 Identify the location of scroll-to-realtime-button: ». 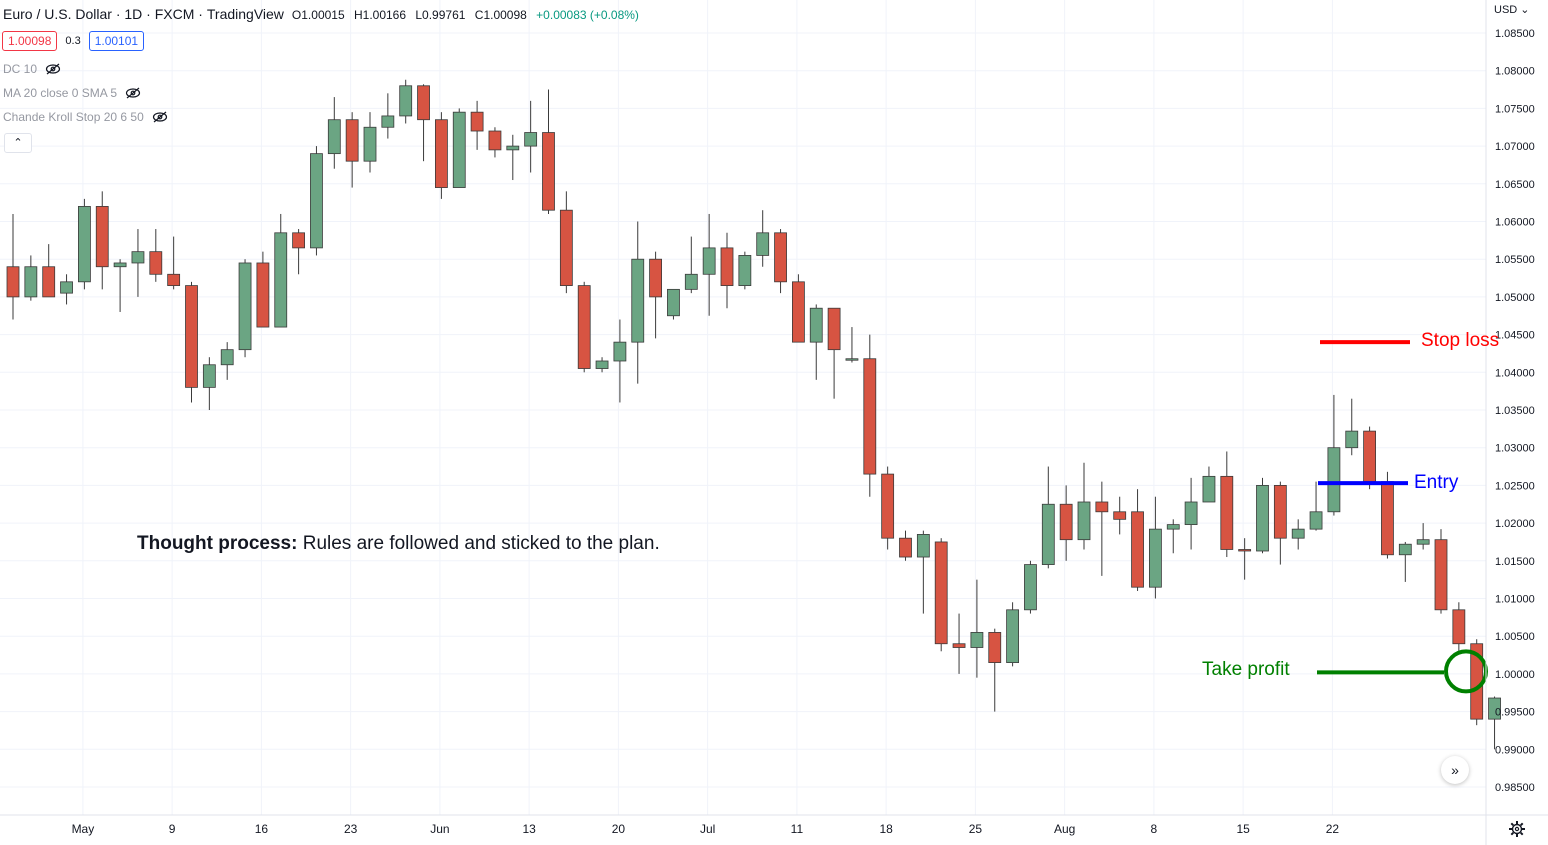
(1455, 770).